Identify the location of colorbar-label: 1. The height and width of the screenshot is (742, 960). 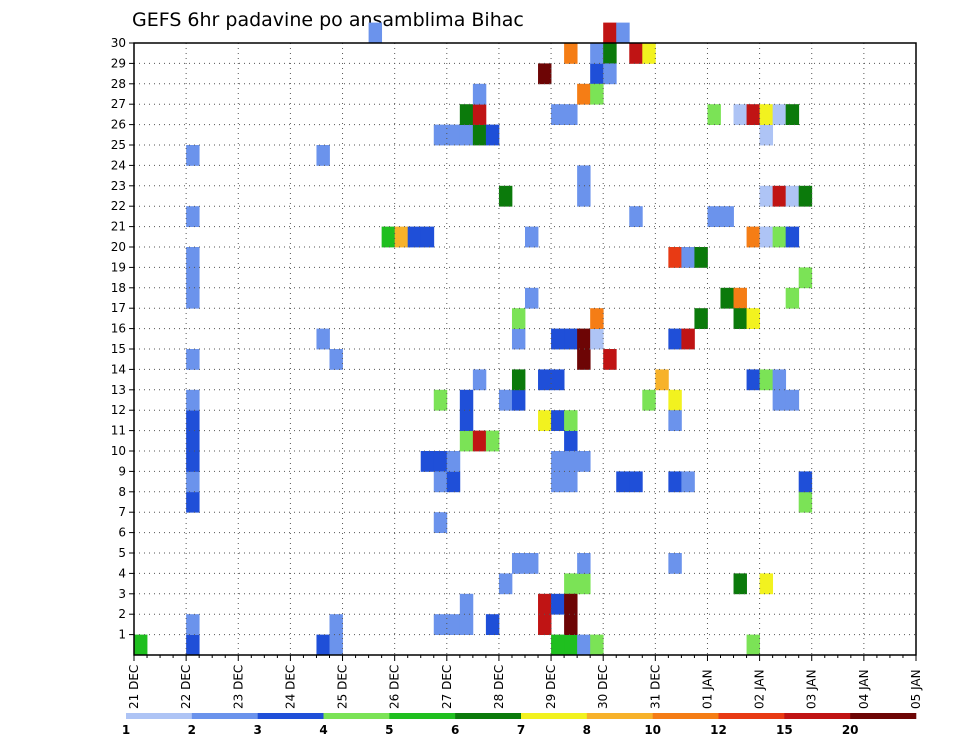
(126, 730).